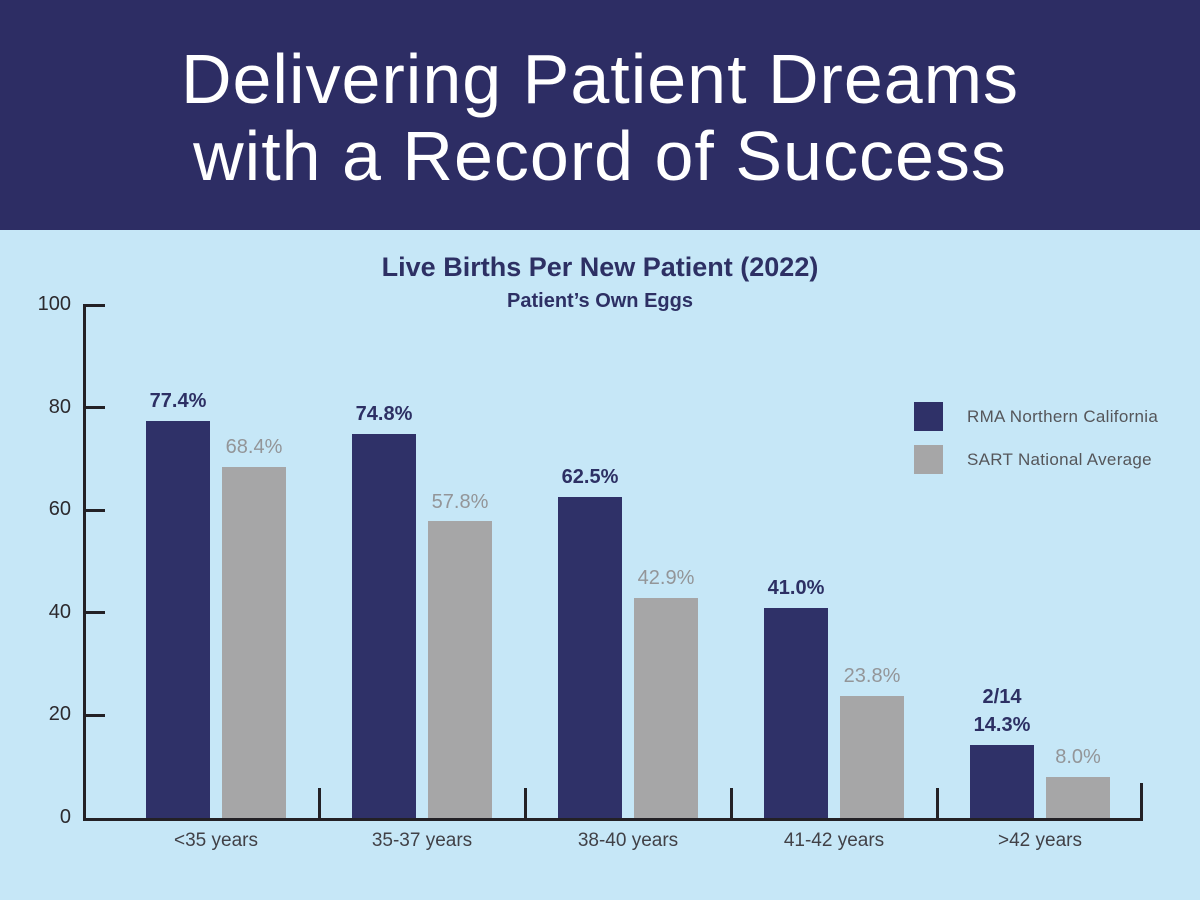  I want to click on value-label-rma-1: 74.8%, so click(384, 414).